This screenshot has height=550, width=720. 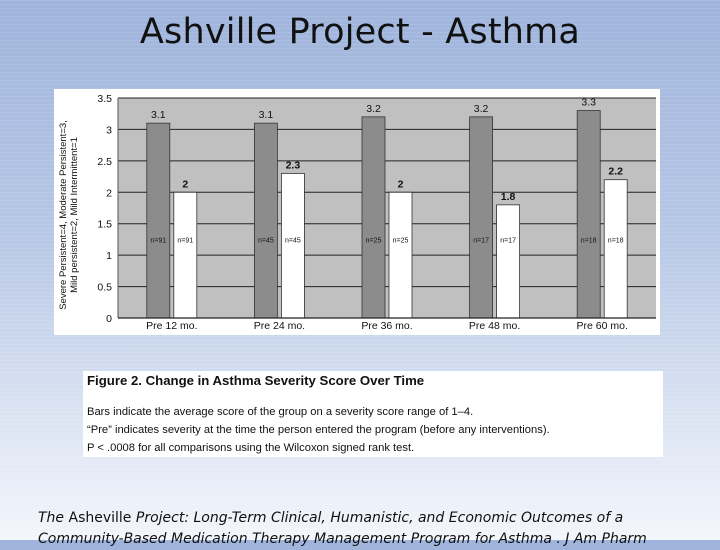 I want to click on data-label: 2.2, so click(x=615, y=172).